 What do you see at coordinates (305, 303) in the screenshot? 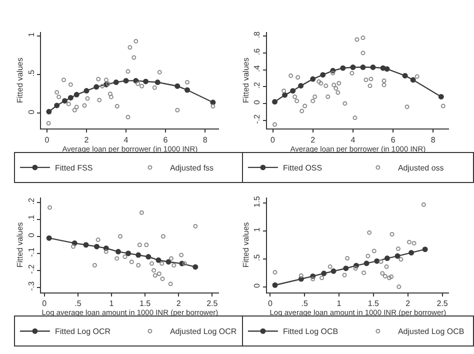
I see `x-tick-label: .5` at bounding box center [305, 303].